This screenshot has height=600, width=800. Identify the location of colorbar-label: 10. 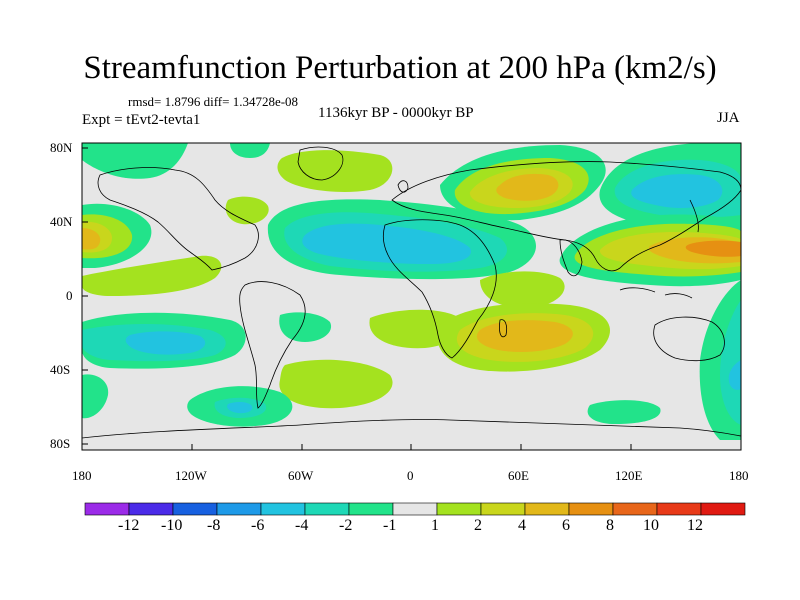
(651, 525).